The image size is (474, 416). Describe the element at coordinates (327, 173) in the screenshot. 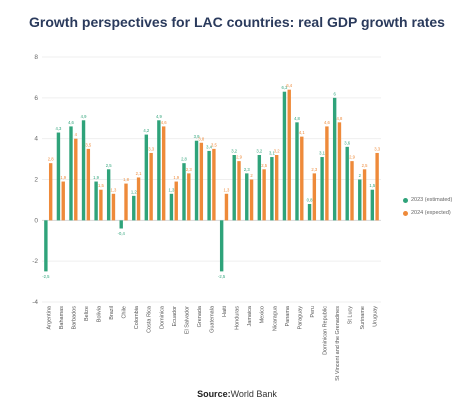

I see `bar-dominican-republic-2024` at that location.